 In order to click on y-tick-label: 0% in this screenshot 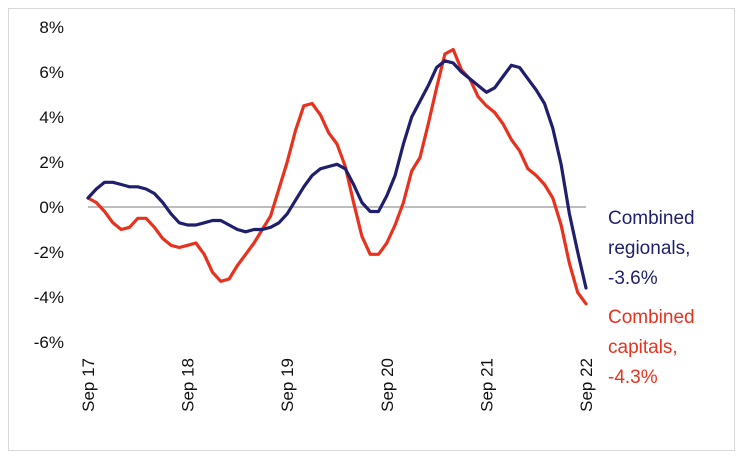, I will do `click(51, 207)`.